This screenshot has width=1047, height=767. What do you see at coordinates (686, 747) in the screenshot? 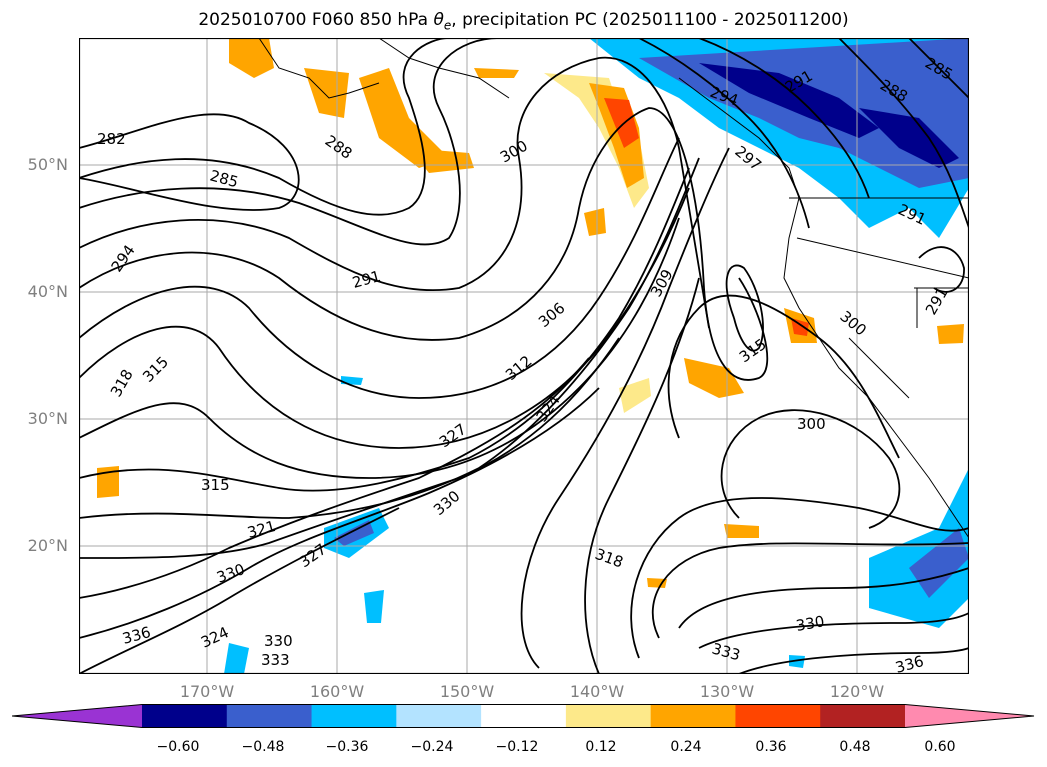
I see `colorbar-tick: 0.24` at bounding box center [686, 747].